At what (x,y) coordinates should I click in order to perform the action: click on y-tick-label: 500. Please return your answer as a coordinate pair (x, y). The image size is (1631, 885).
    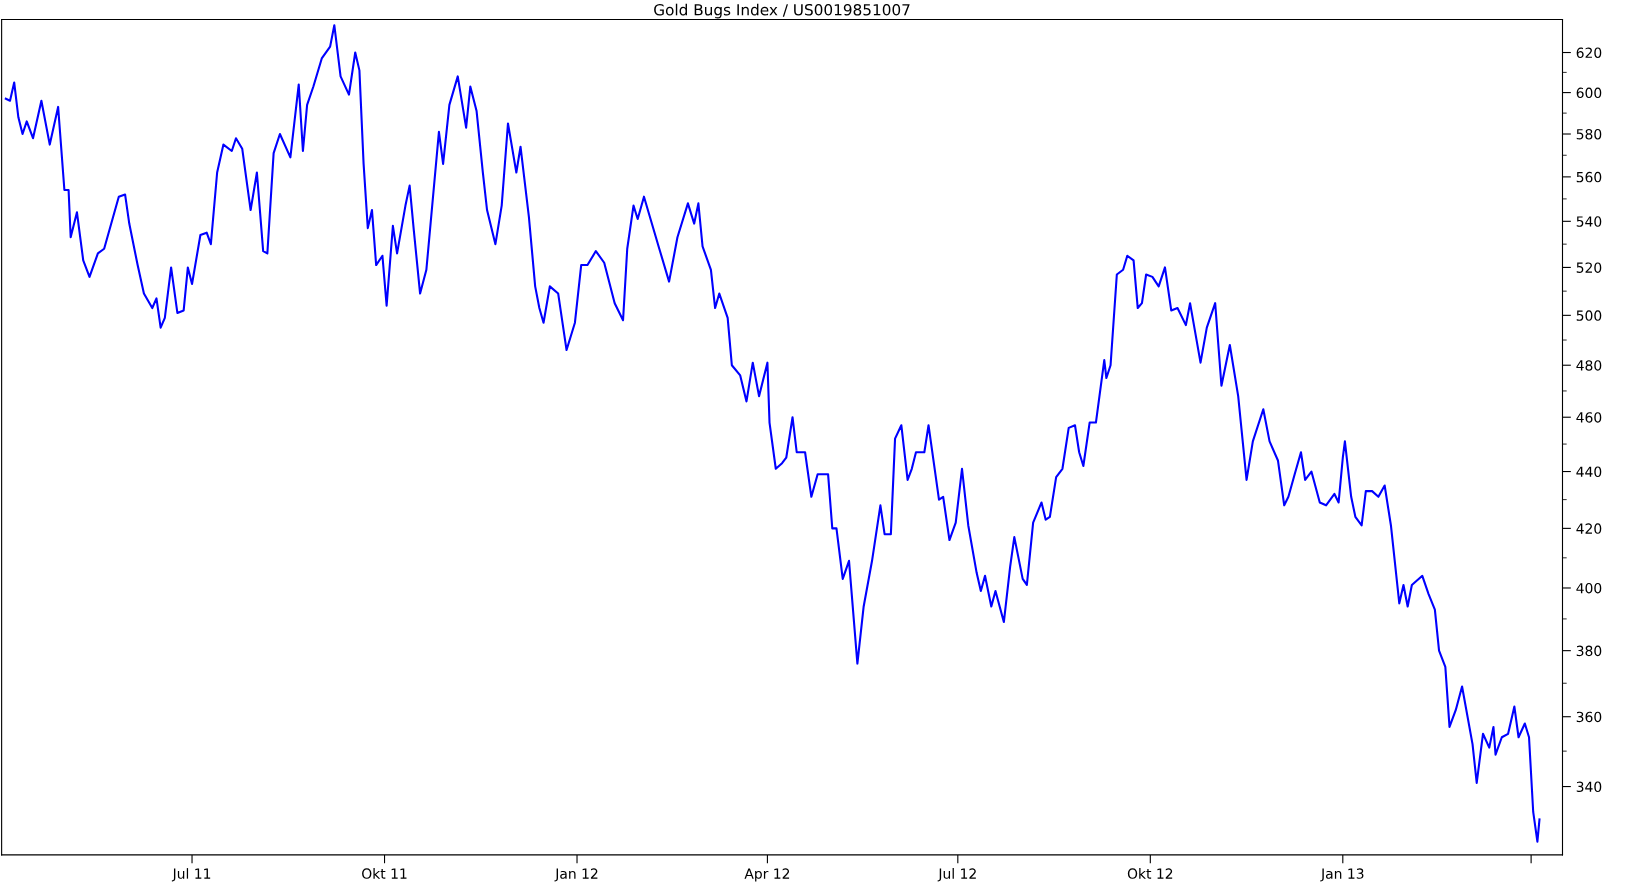
    Looking at the image, I should click on (1589, 315).